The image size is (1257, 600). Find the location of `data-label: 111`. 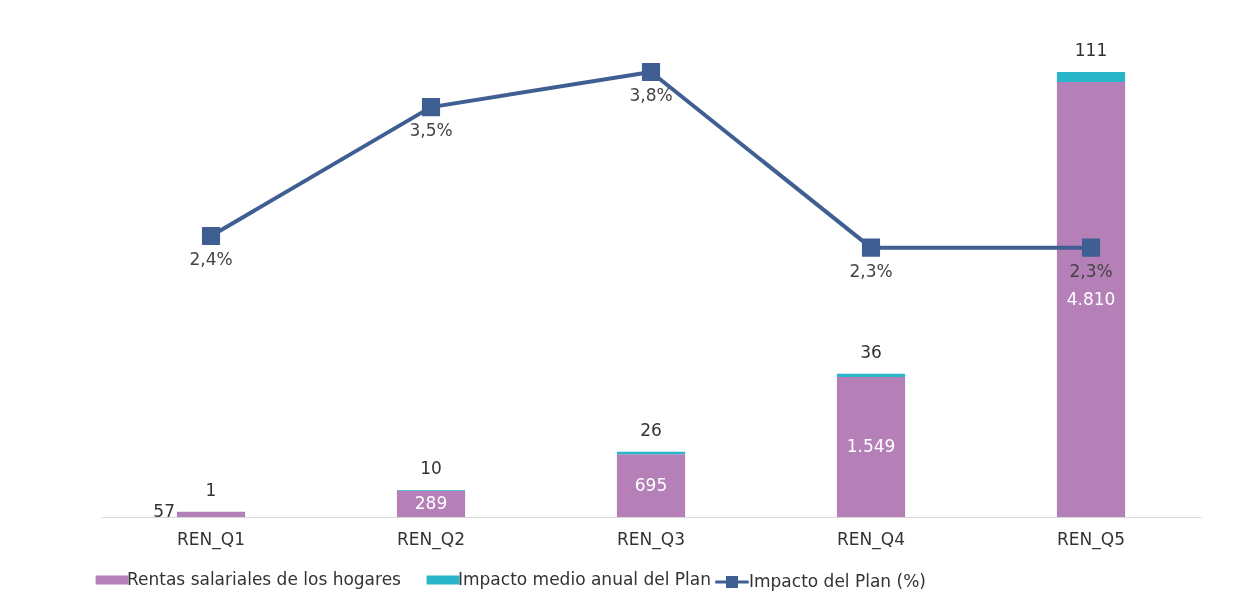

data-label: 111 is located at coordinates (1091, 50).